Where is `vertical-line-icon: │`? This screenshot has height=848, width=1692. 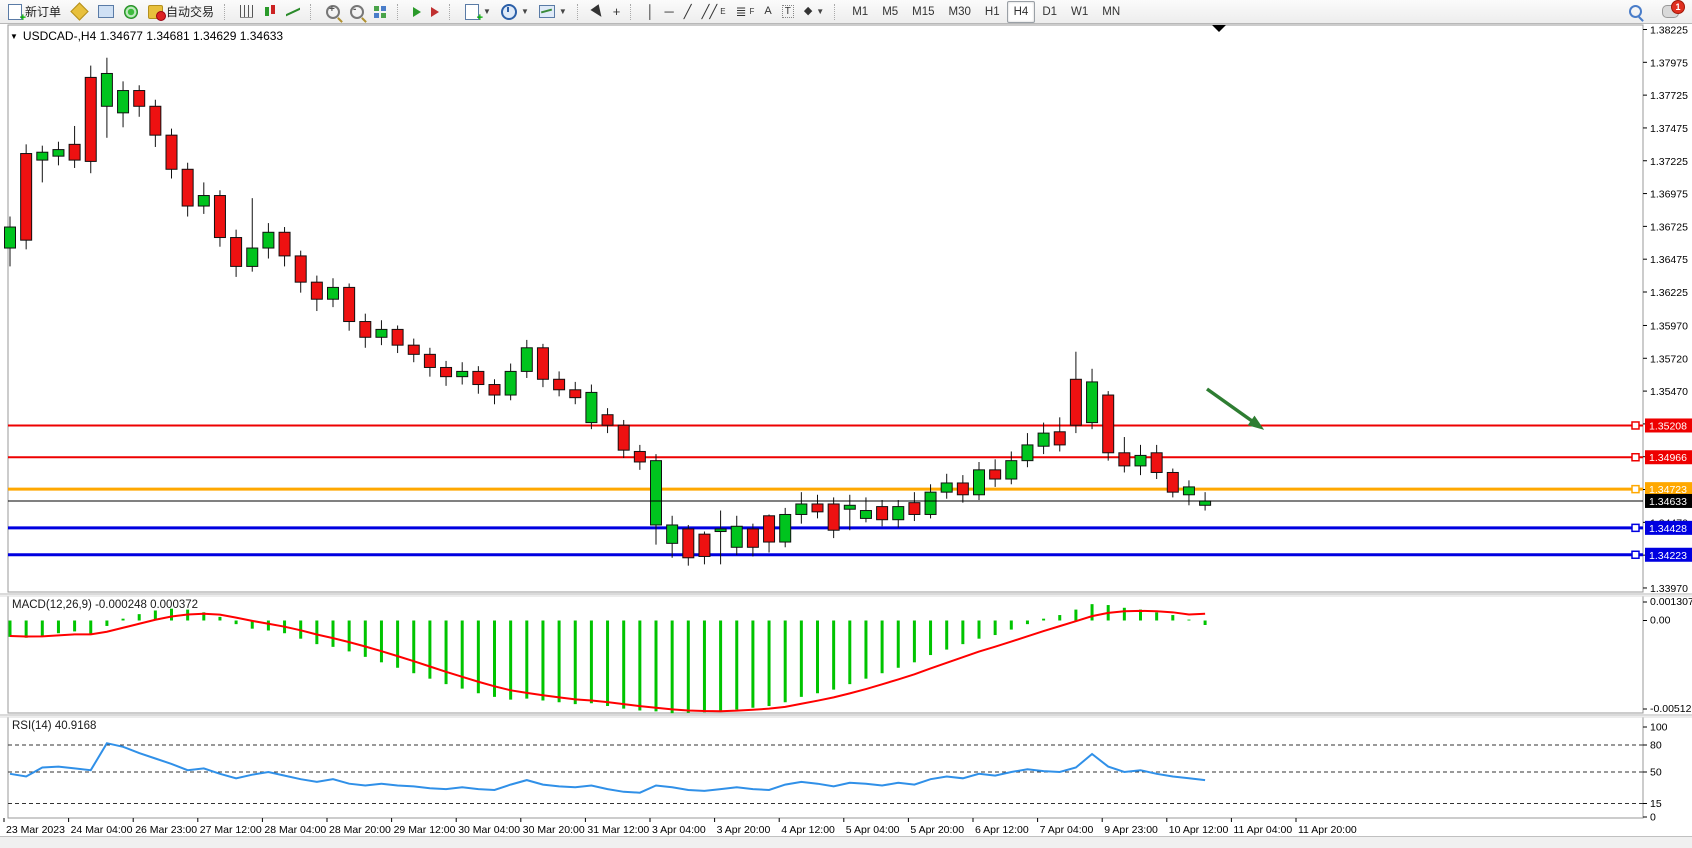
vertical-line-icon: │ is located at coordinates (650, 11).